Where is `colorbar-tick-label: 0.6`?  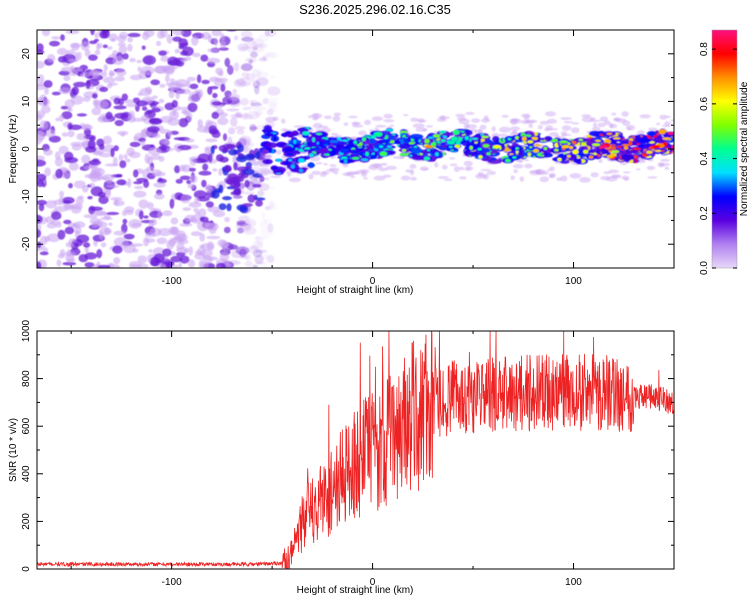 colorbar-tick-label: 0.6 is located at coordinates (704, 103).